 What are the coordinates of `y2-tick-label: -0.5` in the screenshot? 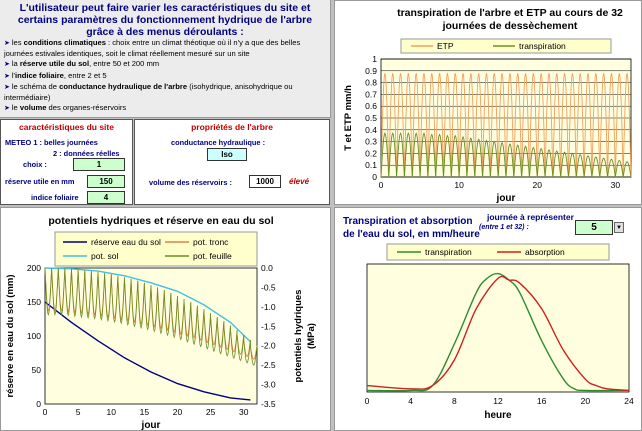 It's located at (268, 287).